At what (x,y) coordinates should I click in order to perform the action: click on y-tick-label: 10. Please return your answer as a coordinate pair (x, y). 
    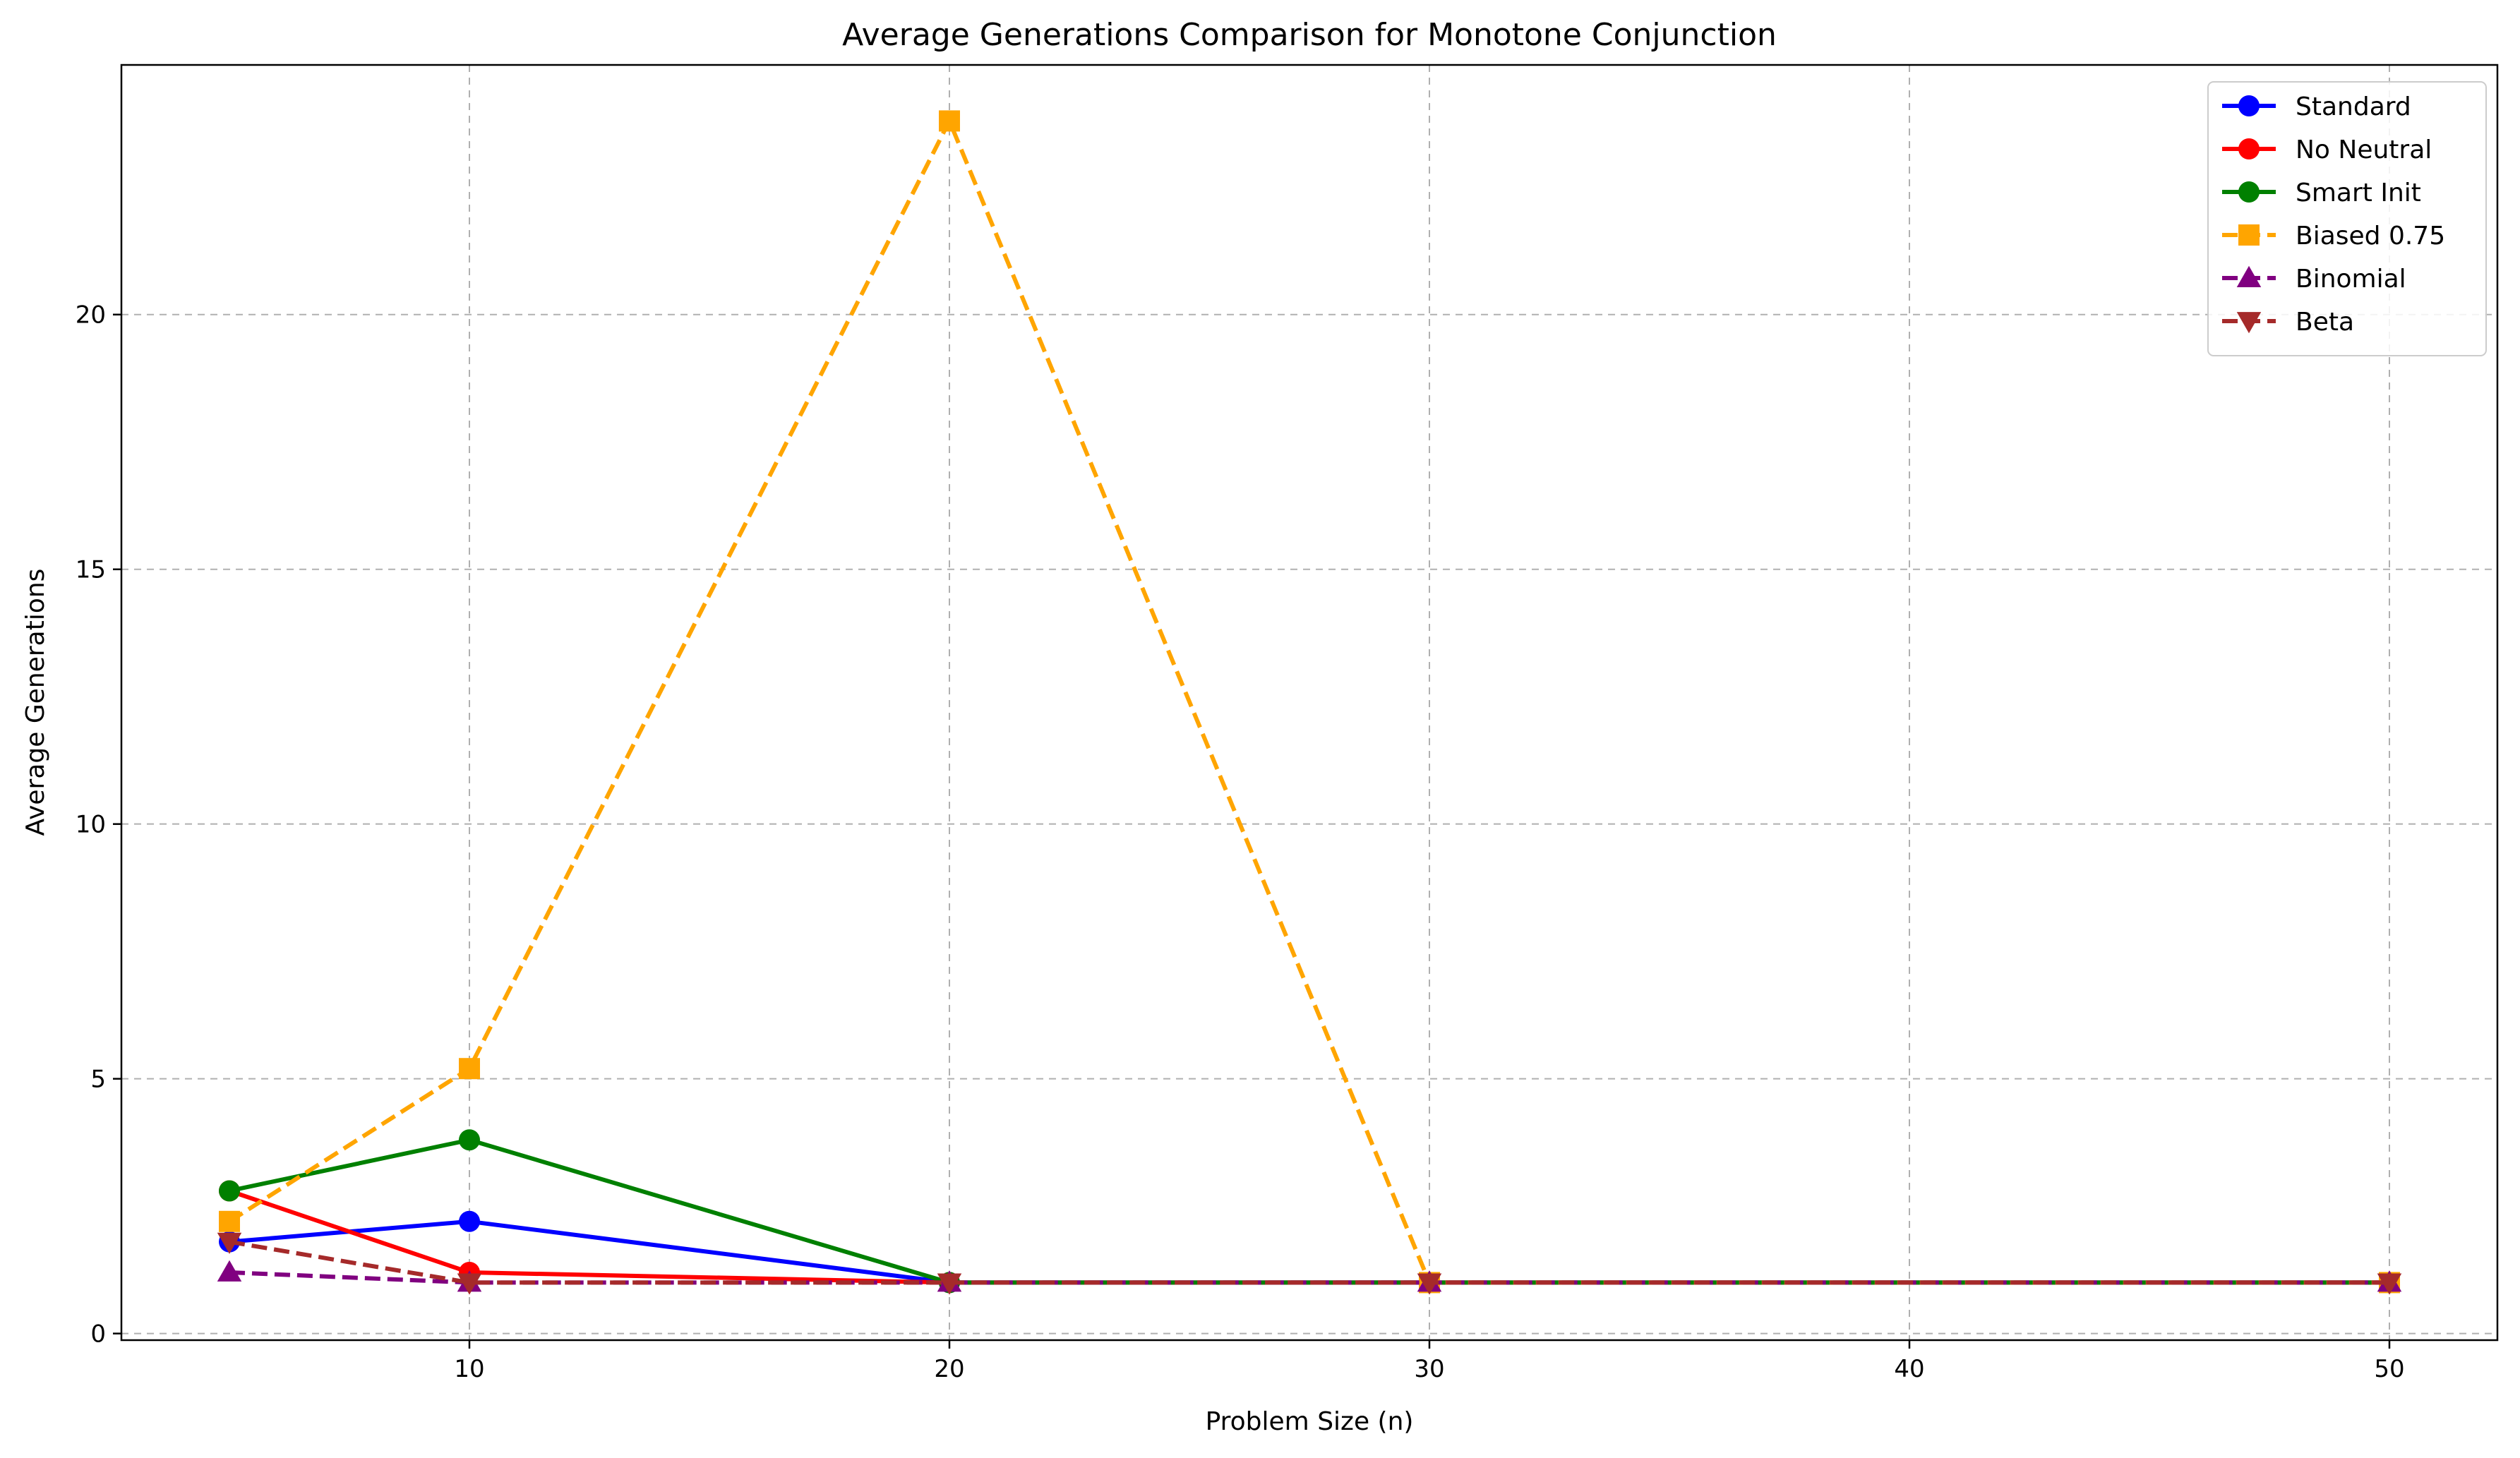
    Looking at the image, I should click on (91, 825).